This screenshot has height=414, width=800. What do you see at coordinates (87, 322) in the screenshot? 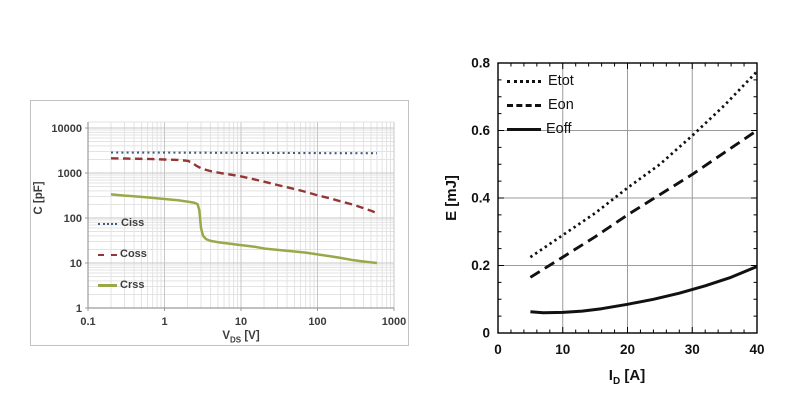
I see `x-tick-label: 0.1` at bounding box center [87, 322].